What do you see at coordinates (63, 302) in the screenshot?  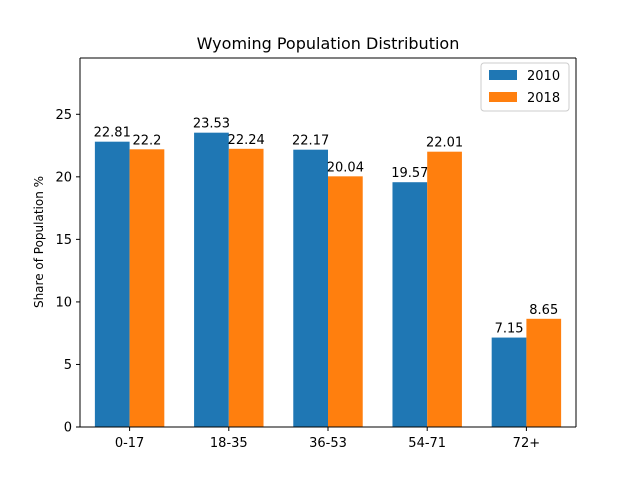 I see `y-tick-label: 10` at bounding box center [63, 302].